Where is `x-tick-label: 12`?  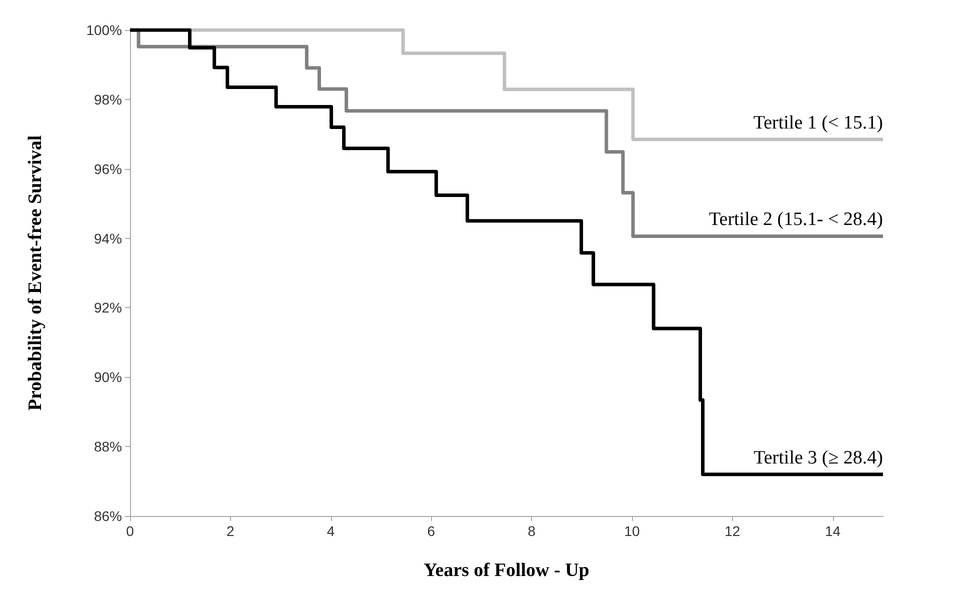
x-tick-label: 12 is located at coordinates (732, 531).